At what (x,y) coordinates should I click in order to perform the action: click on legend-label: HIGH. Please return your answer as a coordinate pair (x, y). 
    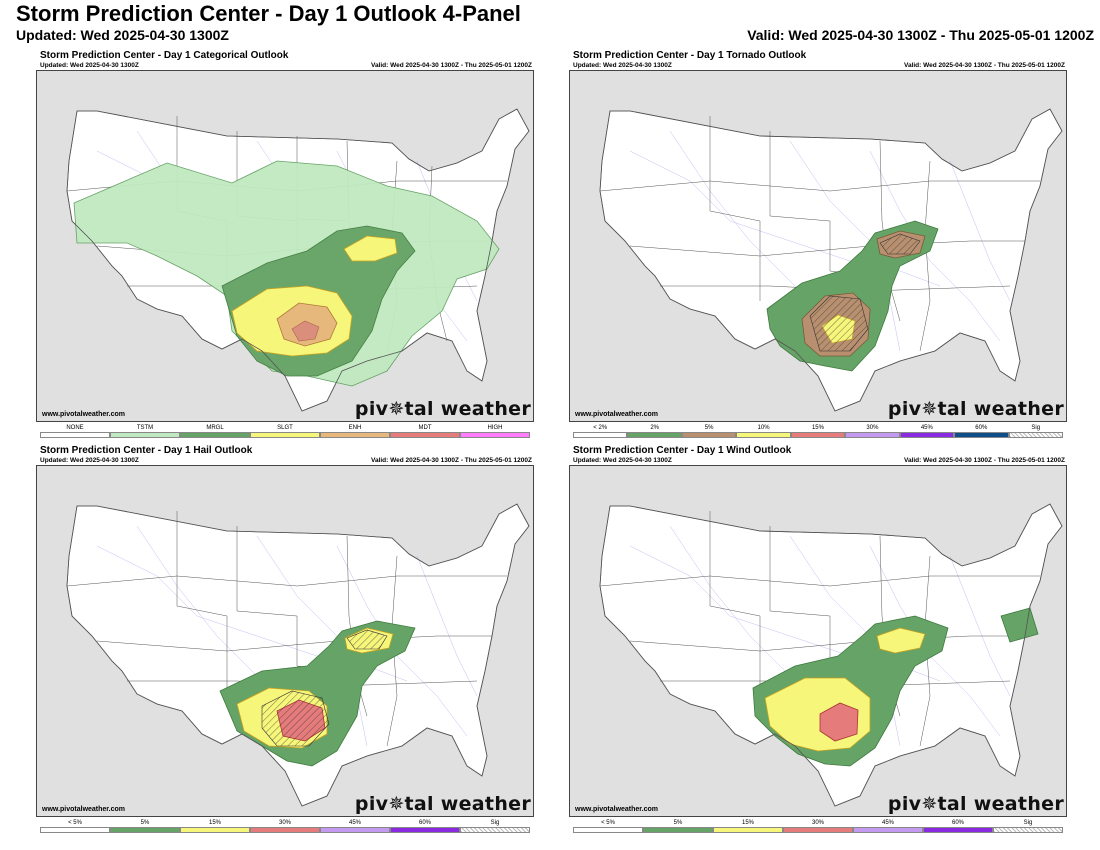
    Looking at the image, I should click on (495, 428).